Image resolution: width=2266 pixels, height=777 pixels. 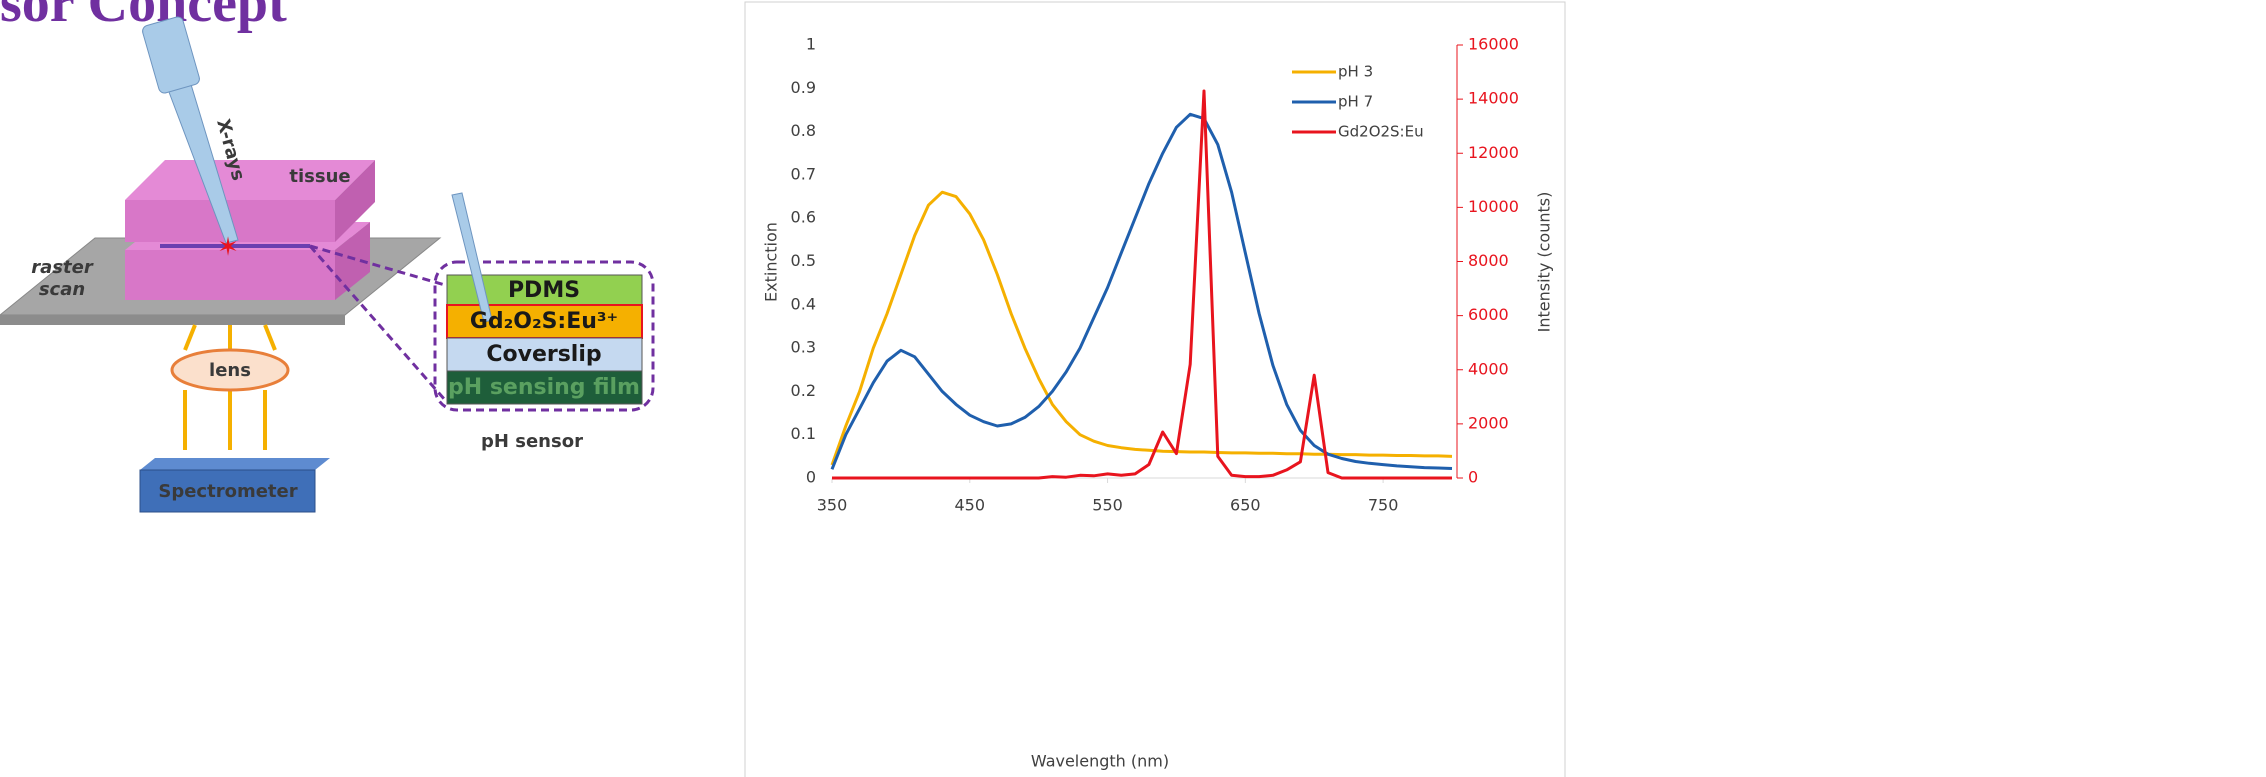 I want to click on spectrometer-label: Spectrometer, so click(x=227, y=491).